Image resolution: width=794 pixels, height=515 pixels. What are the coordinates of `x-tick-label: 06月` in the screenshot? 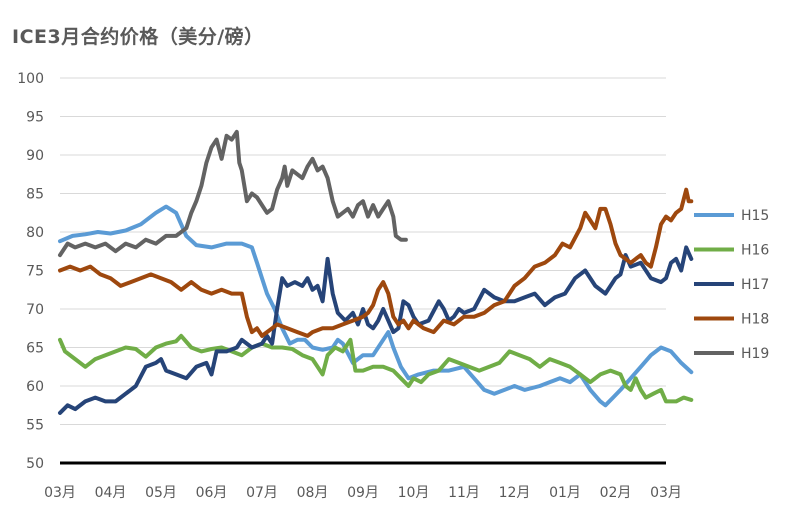 It's located at (212, 493).